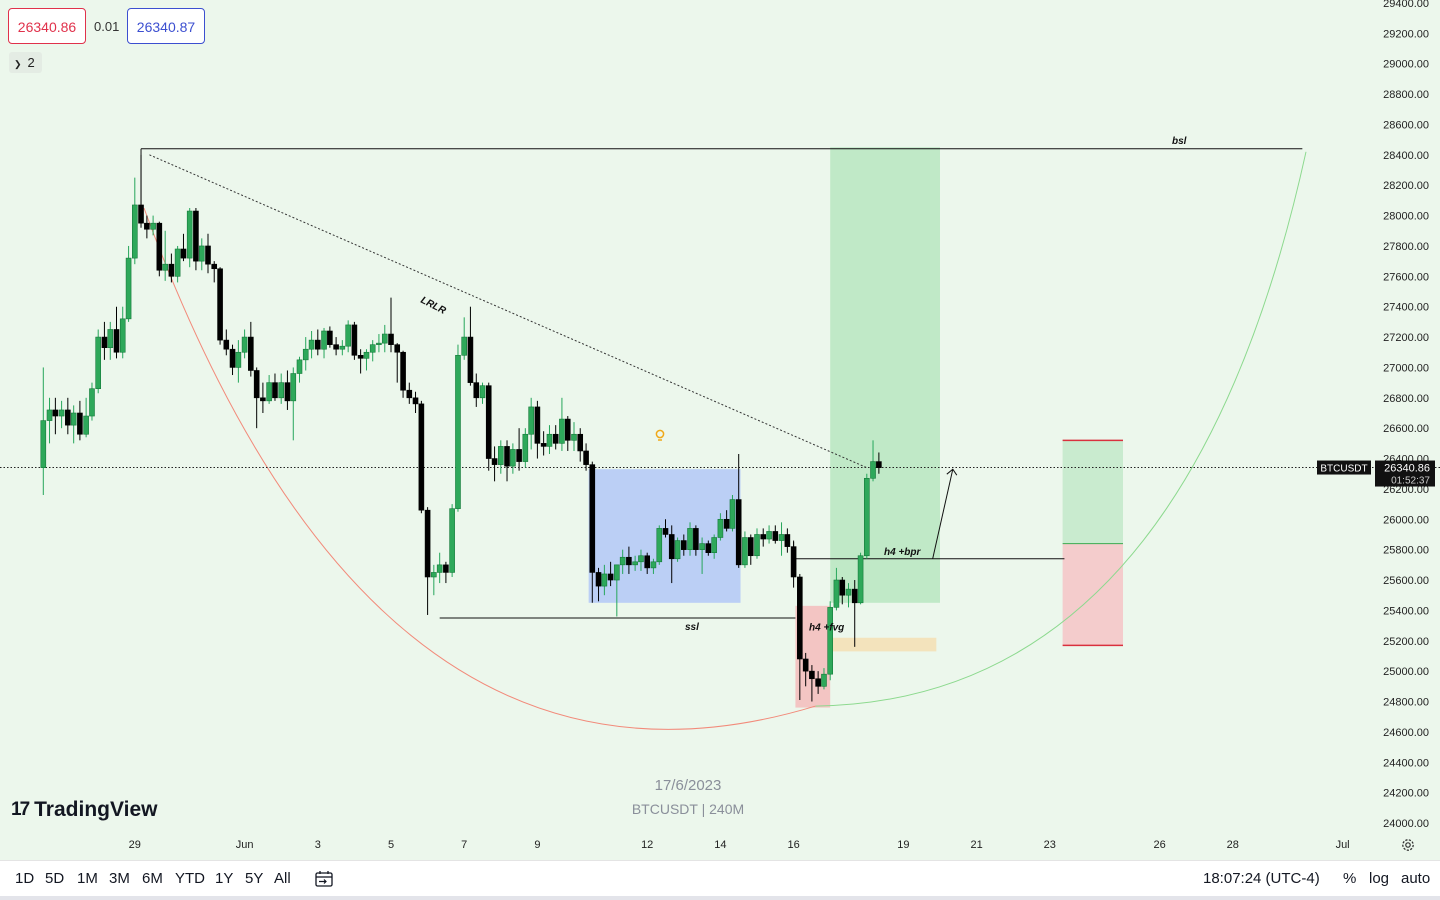 This screenshot has width=1440, height=900. I want to click on gear-icon, so click(1408, 845).